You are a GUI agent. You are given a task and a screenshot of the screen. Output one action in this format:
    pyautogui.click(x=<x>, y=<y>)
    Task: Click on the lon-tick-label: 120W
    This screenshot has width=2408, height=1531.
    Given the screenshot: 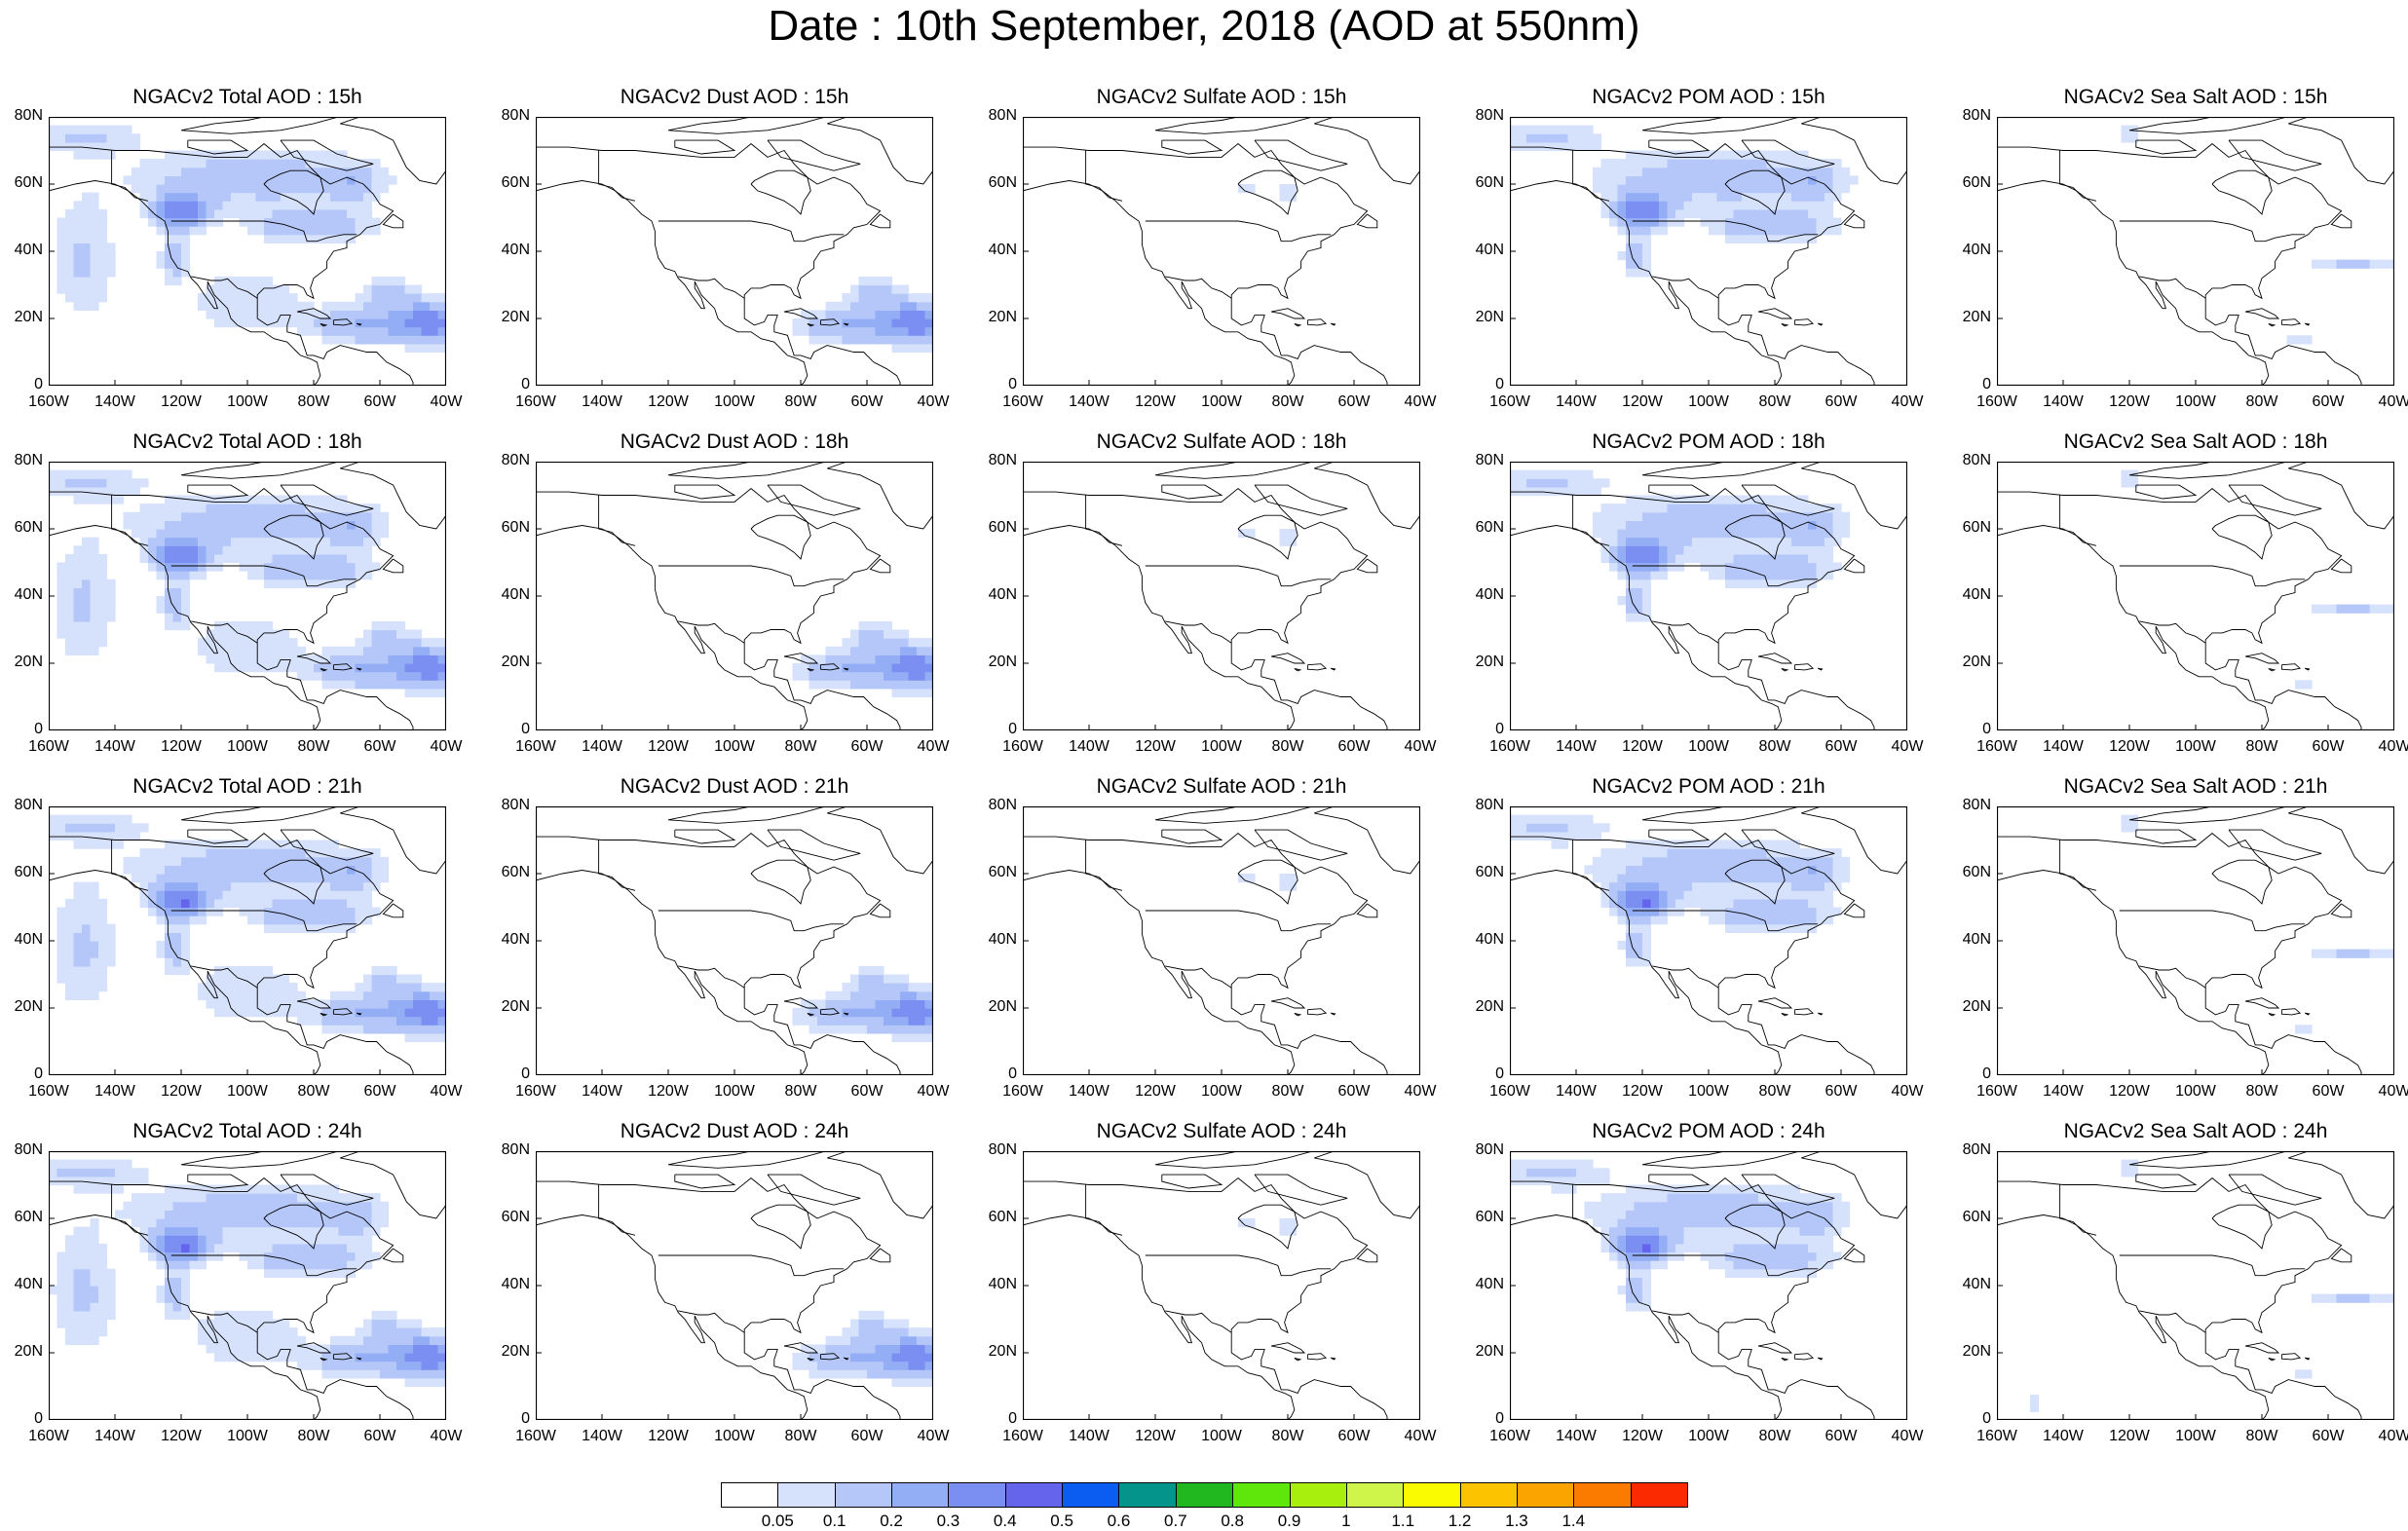 What is the action you would take?
    pyautogui.click(x=181, y=1436)
    